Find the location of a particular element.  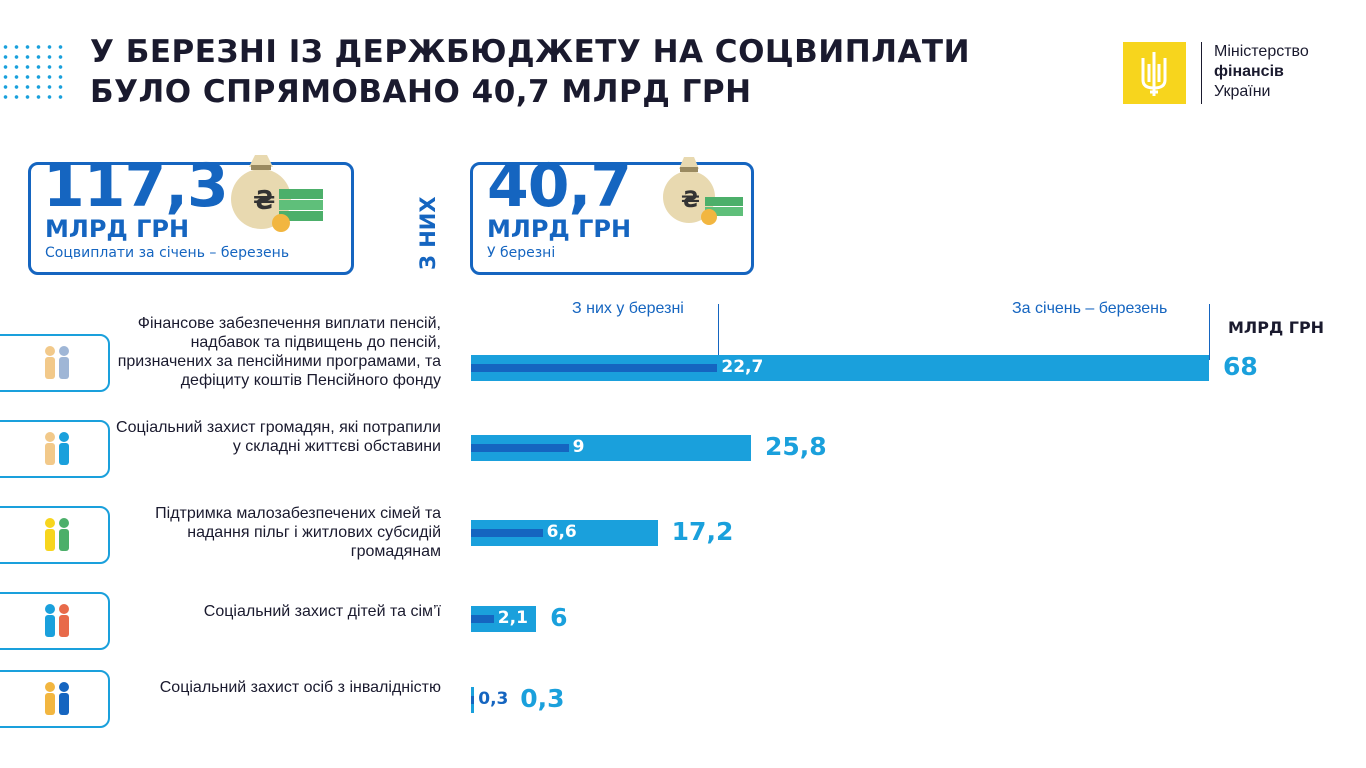

category-label: Соціальний захист осіб з інвалідністю is located at coordinates (300, 687).